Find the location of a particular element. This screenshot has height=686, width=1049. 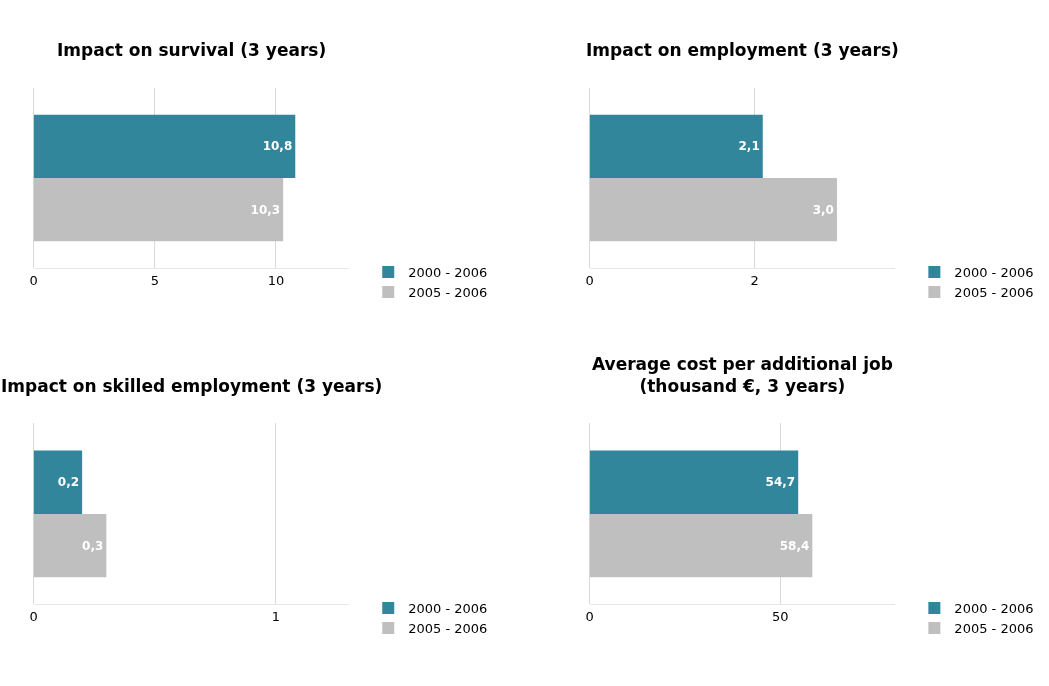

data-label: 10,3 is located at coordinates (265, 209).